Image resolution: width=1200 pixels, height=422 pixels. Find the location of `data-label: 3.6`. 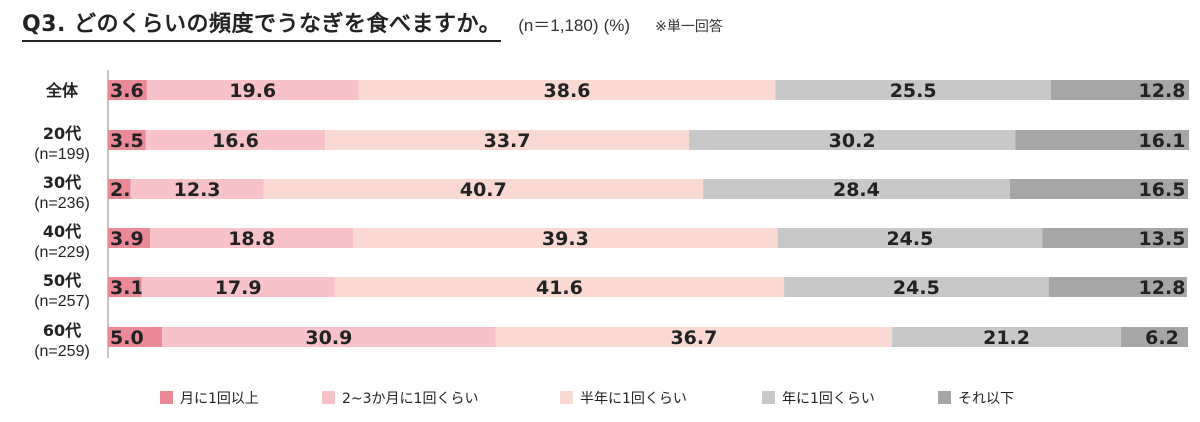

data-label: 3.6 is located at coordinates (127, 91).